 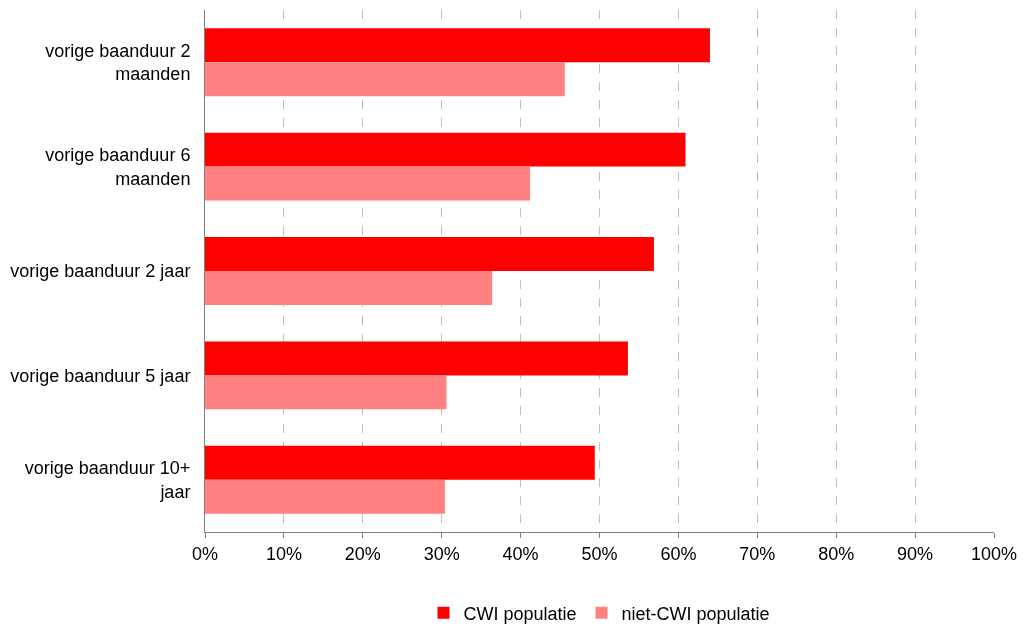 What do you see at coordinates (520, 613) in the screenshot?
I see `legend-label: CWI populatie` at bounding box center [520, 613].